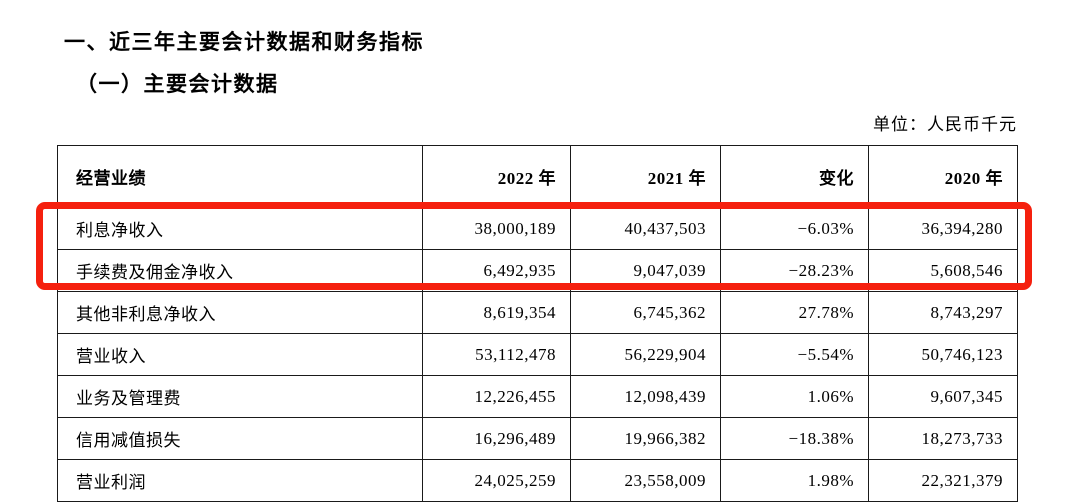  I want to click on cell-2021: 6,745,362, so click(645, 312).